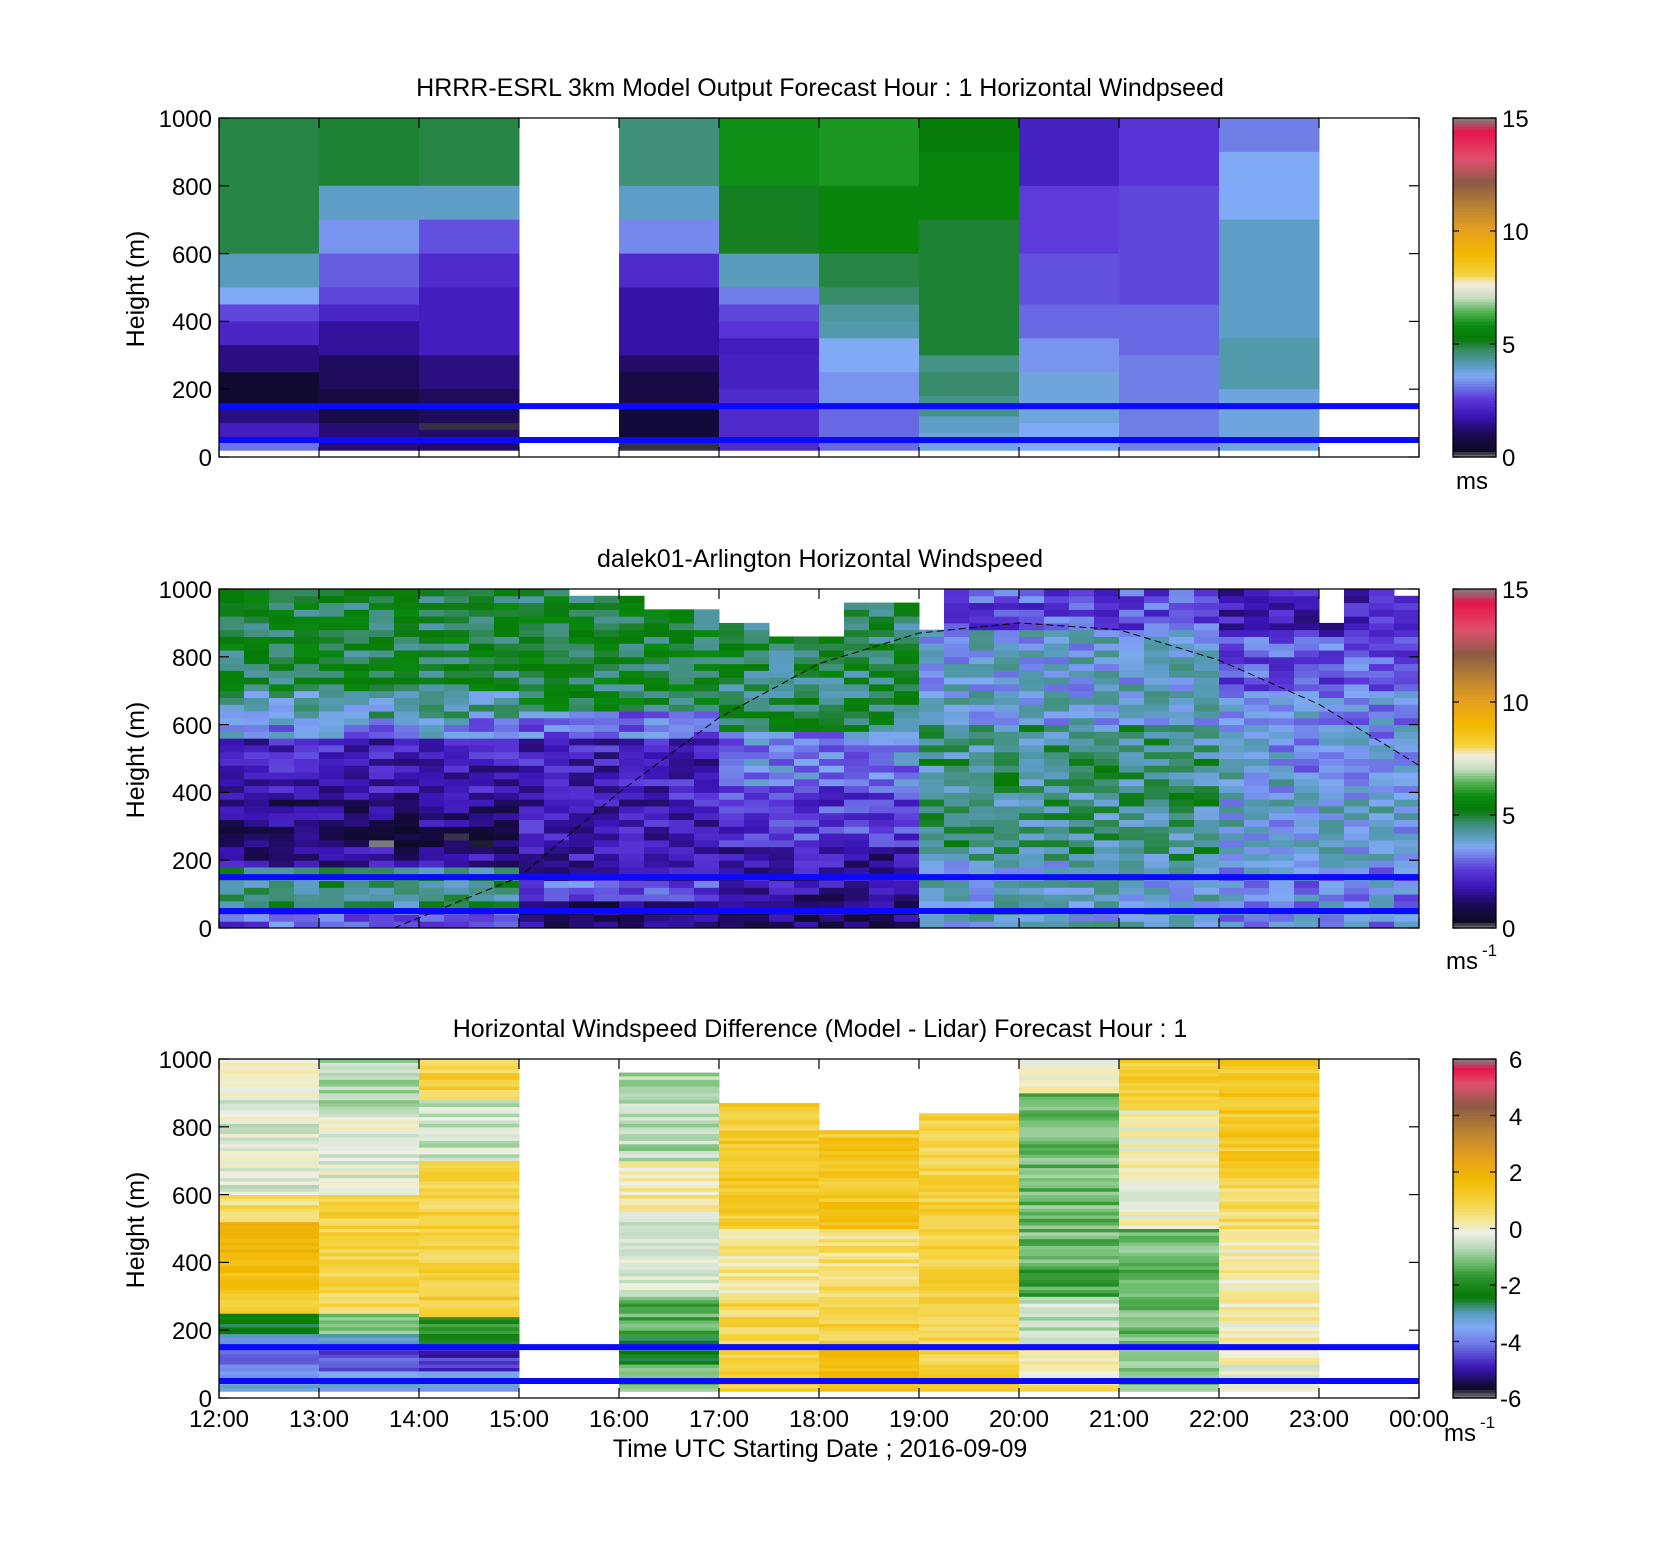 This screenshot has width=1680, height=1566. Describe the element at coordinates (819, 1364) in the screenshot. I see `panel-difference-reference-lines` at that location.